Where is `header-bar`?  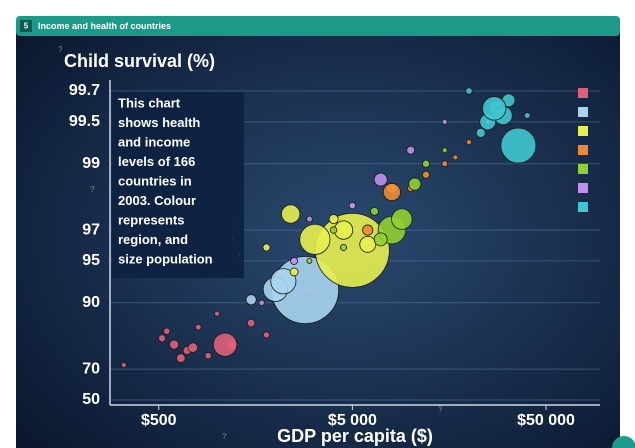
header-bar is located at coordinates (318, 26).